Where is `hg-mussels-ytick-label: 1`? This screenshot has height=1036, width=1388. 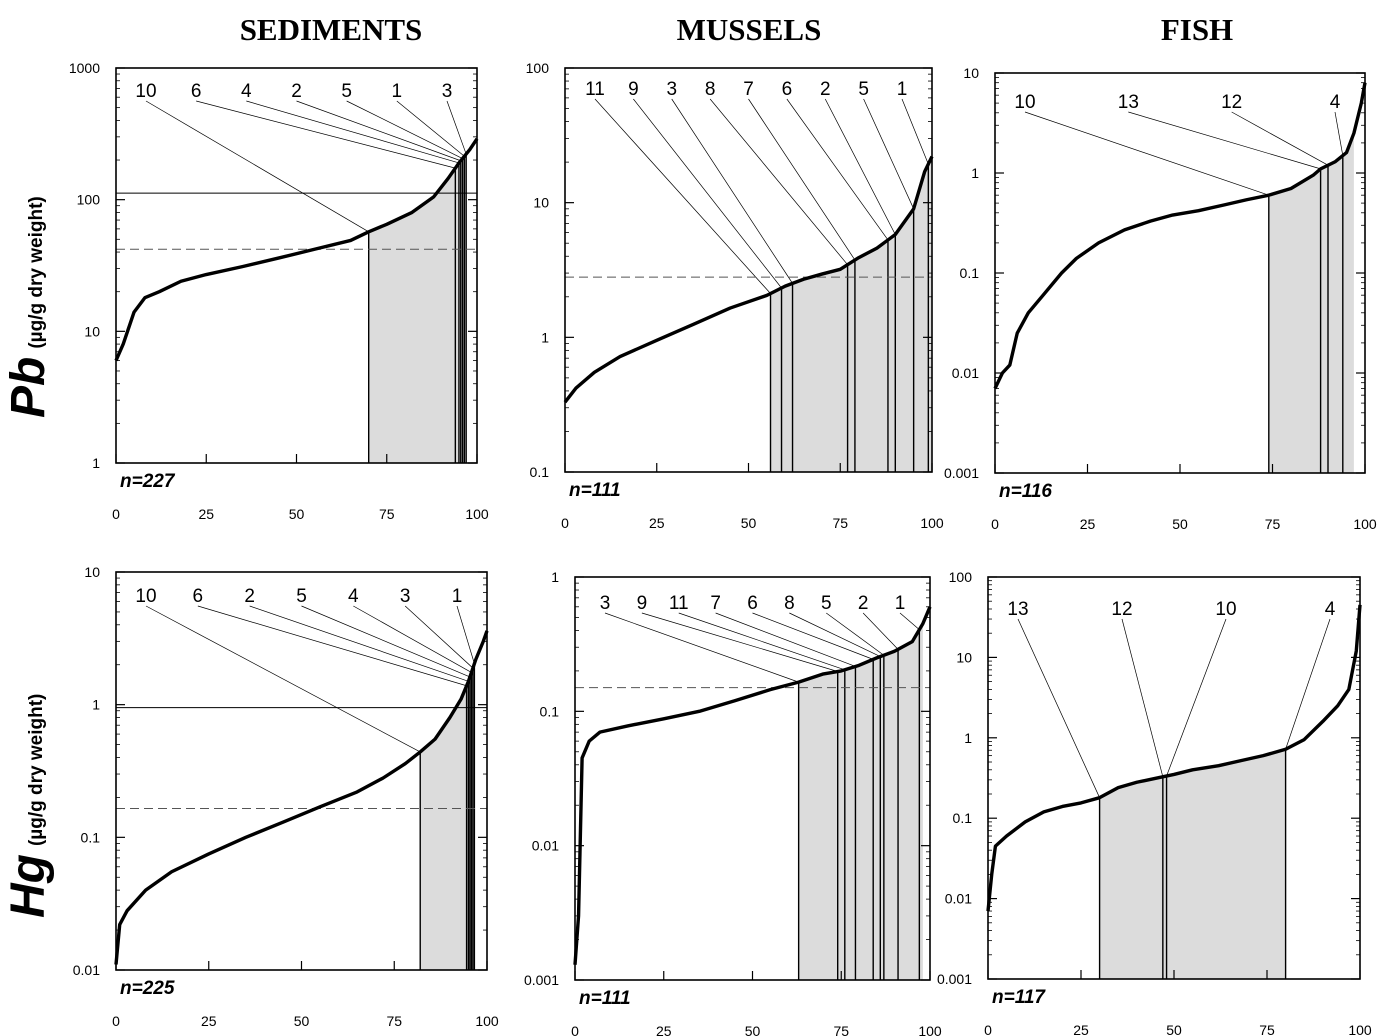
hg-mussels-ytick-label: 1 is located at coordinates (555, 577).